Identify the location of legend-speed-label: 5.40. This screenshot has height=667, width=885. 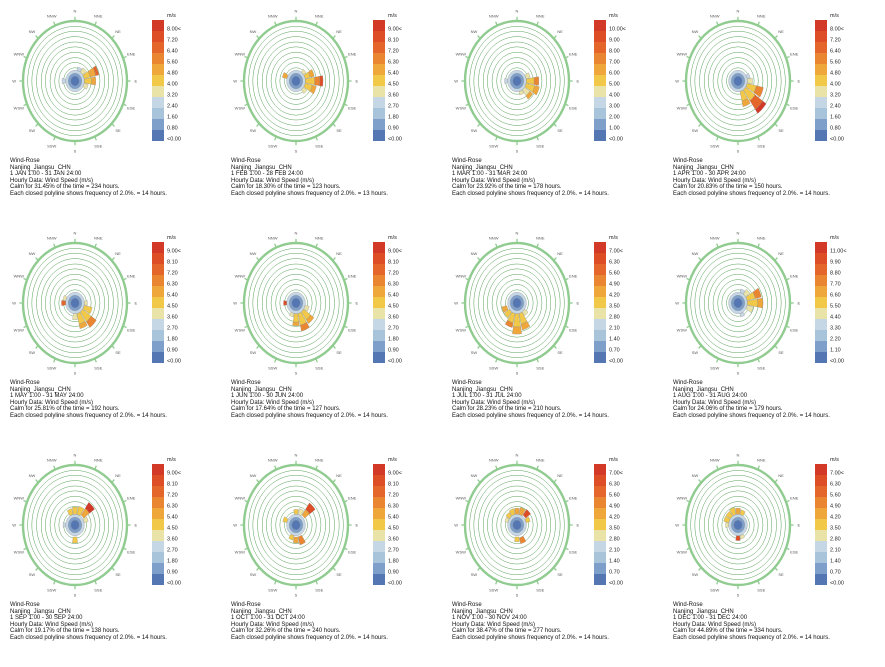
(393, 295).